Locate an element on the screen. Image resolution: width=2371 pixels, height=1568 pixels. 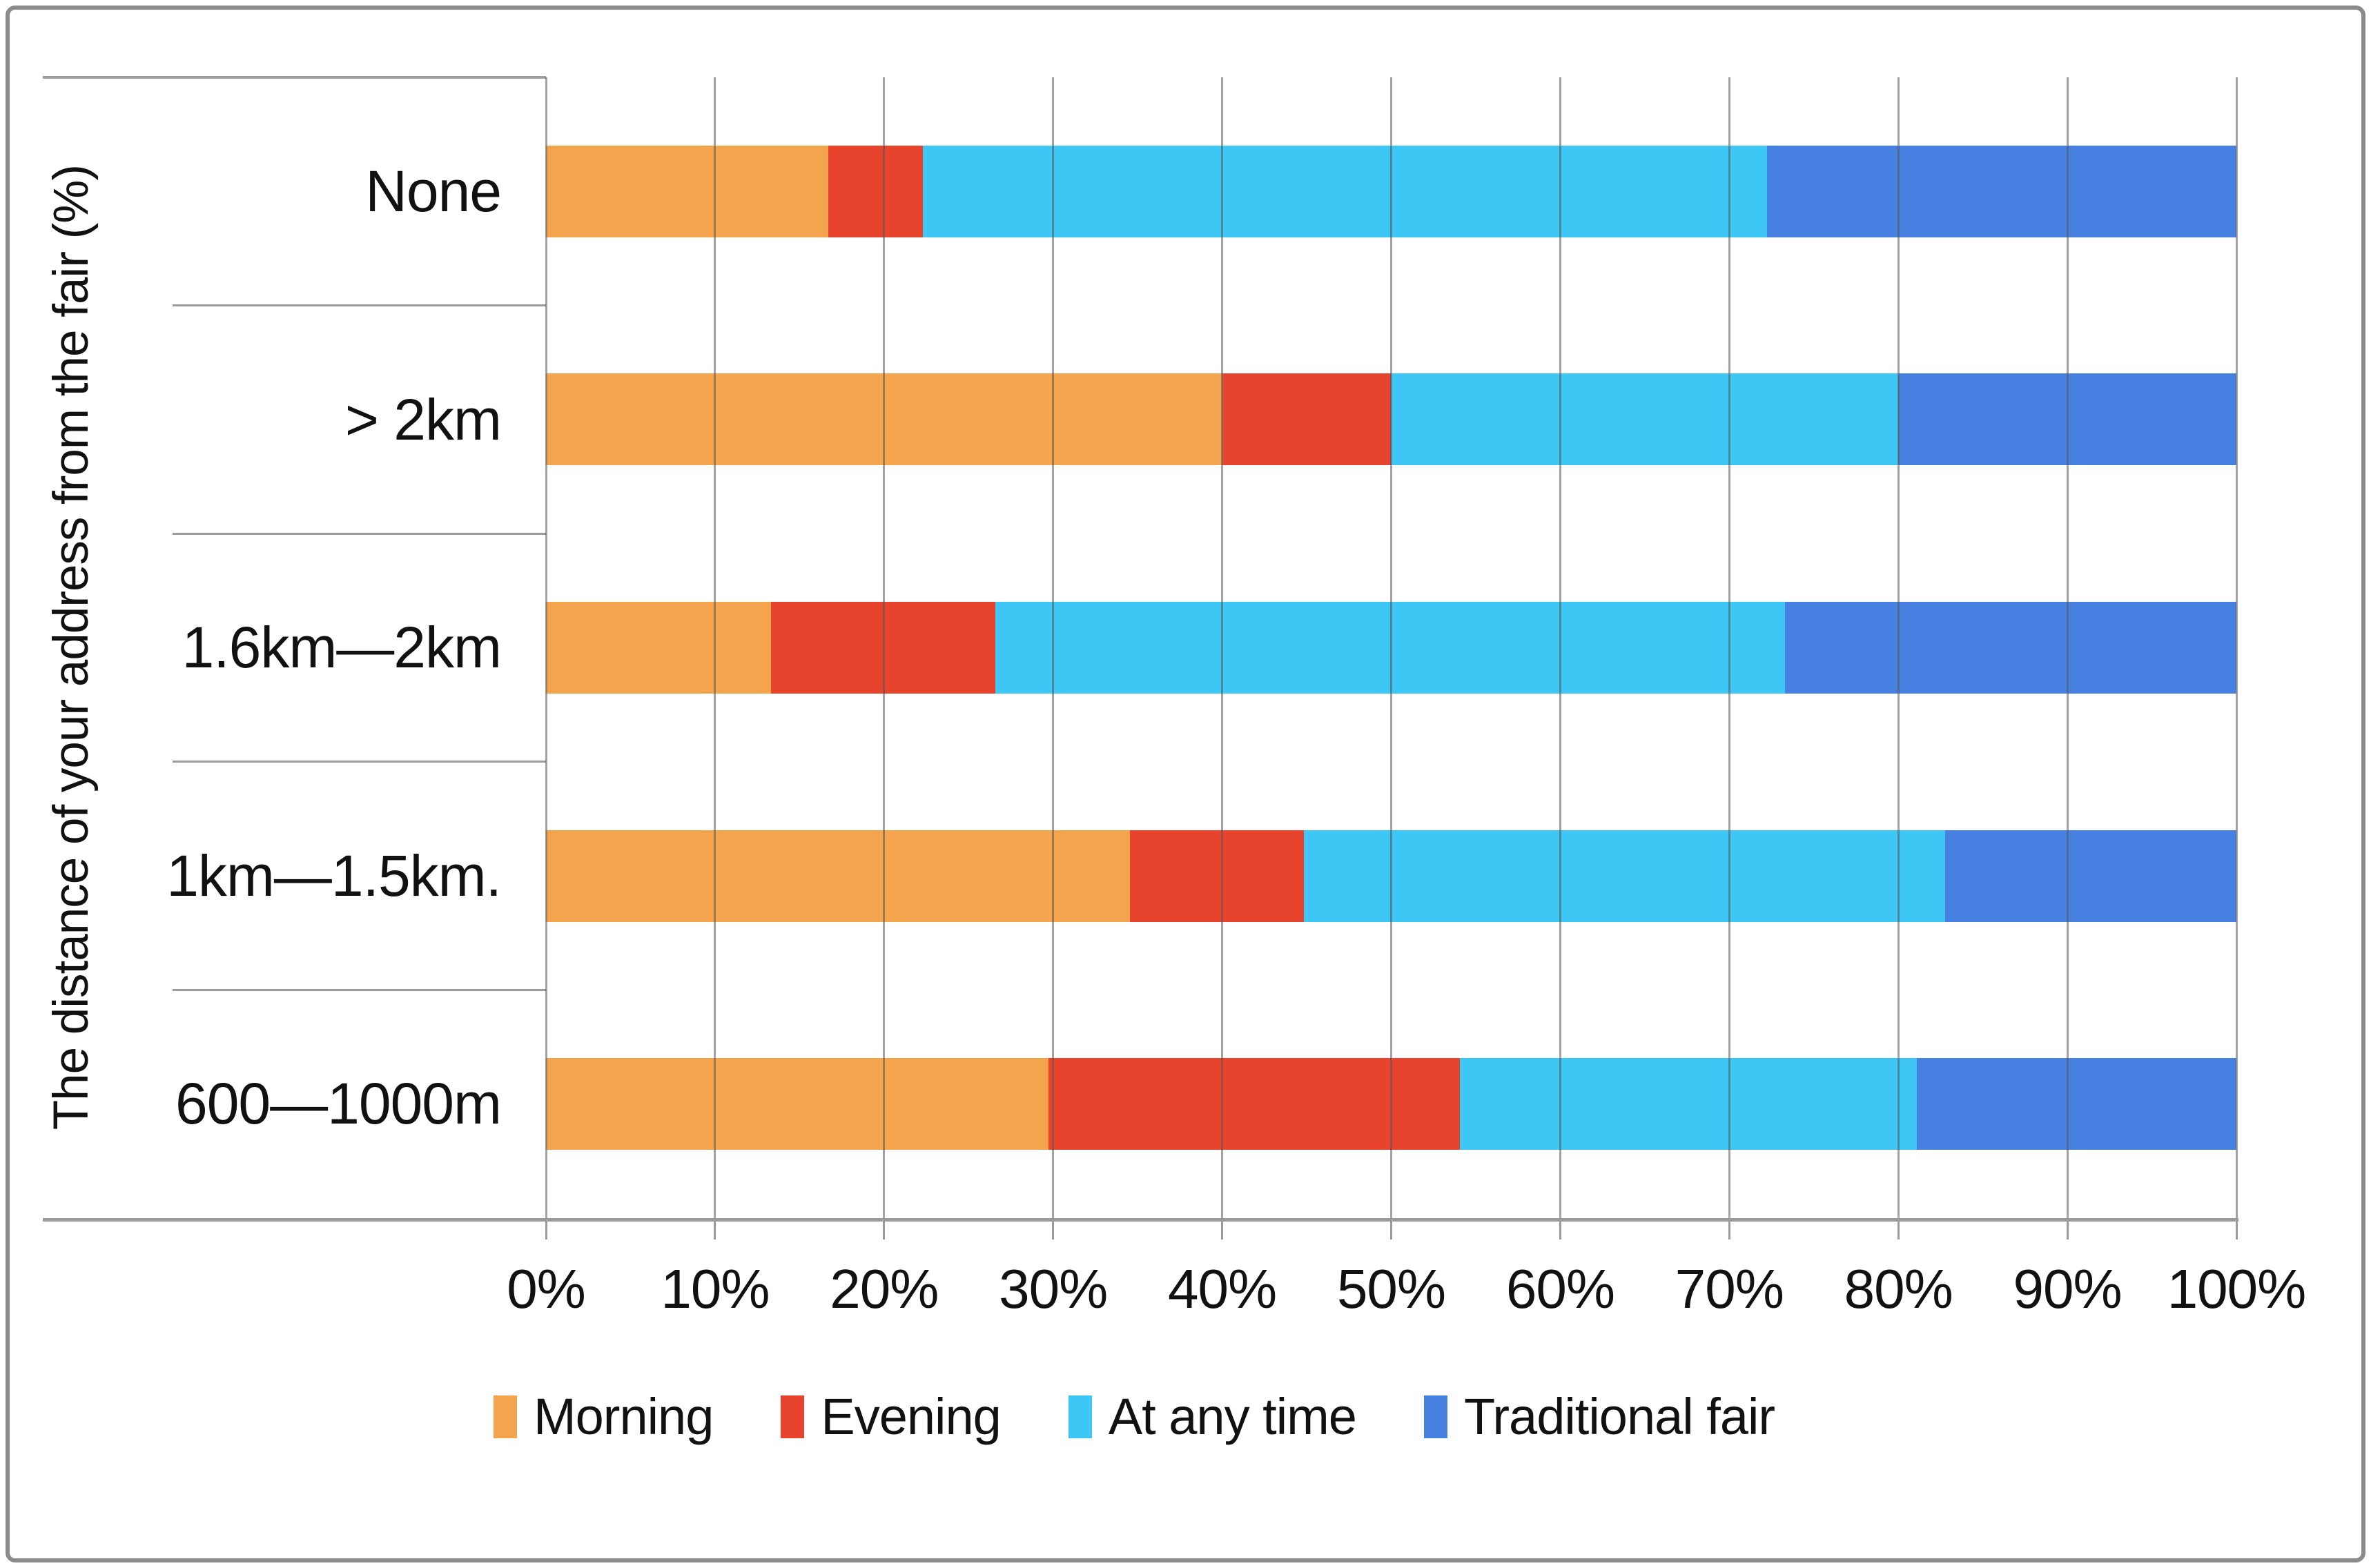
category-label: 1km—1.5km. is located at coordinates (334, 875).